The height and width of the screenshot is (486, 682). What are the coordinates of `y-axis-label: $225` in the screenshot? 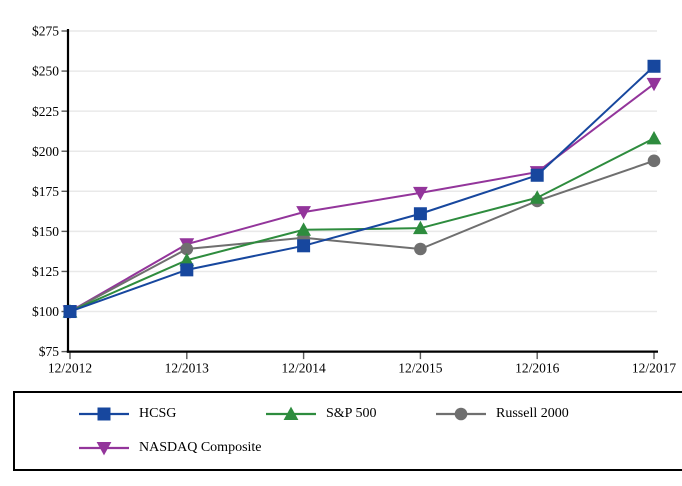 It's located at (45, 111).